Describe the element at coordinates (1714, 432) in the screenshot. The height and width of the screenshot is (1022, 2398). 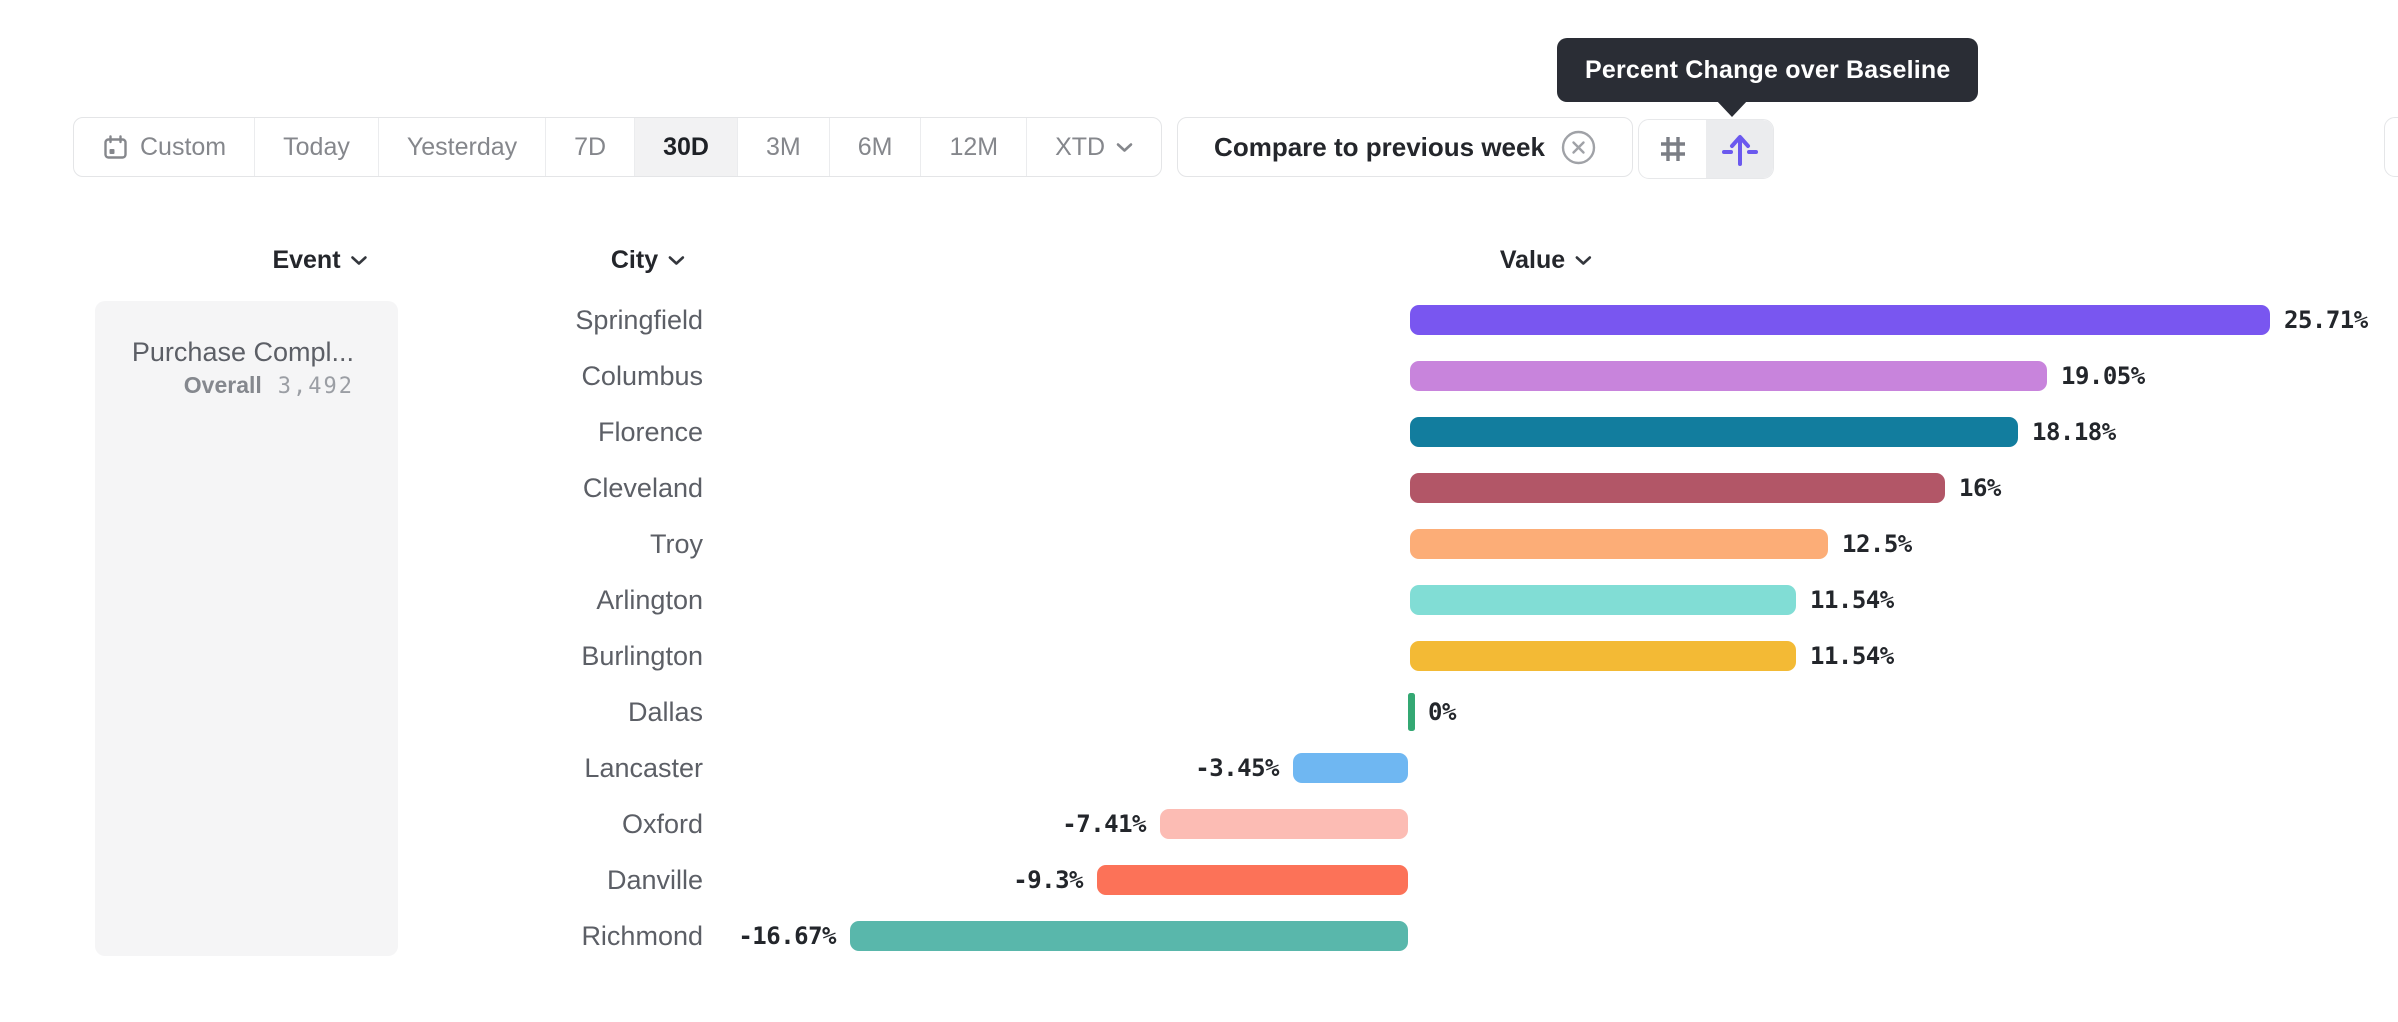
I see `bar-florence` at that location.